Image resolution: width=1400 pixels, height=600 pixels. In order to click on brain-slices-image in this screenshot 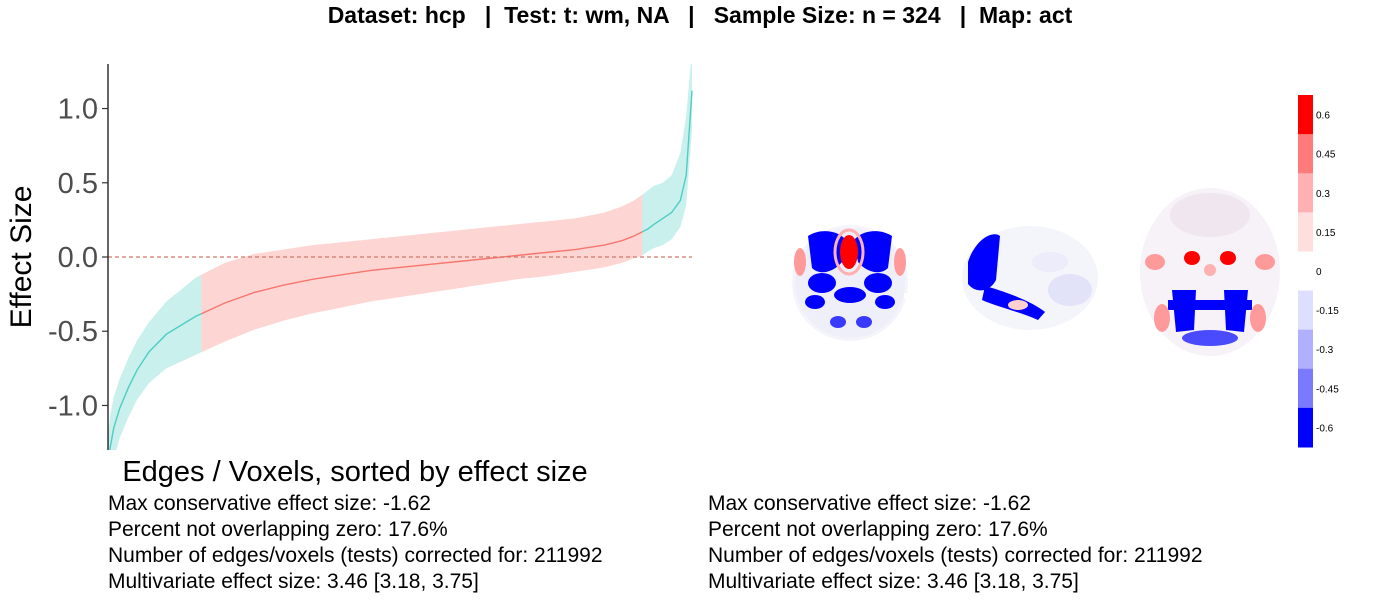, I will do `click(1036, 272)`.